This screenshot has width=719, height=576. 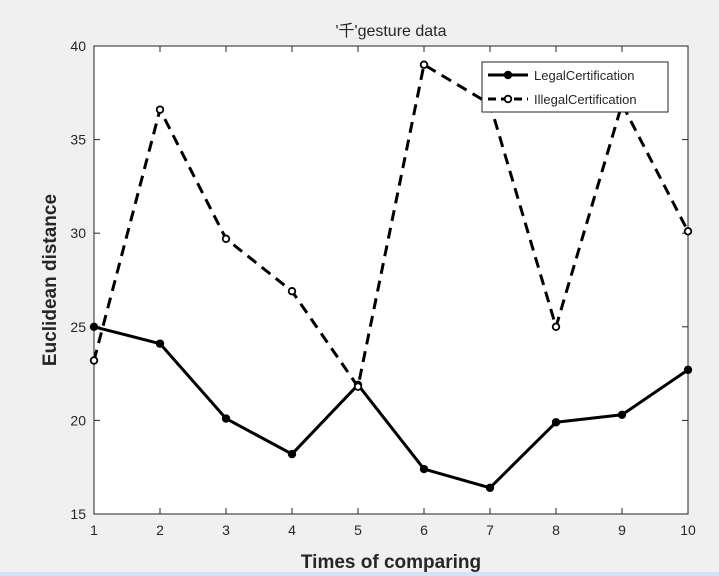 I want to click on y-tick-label: 20, so click(x=78, y=420).